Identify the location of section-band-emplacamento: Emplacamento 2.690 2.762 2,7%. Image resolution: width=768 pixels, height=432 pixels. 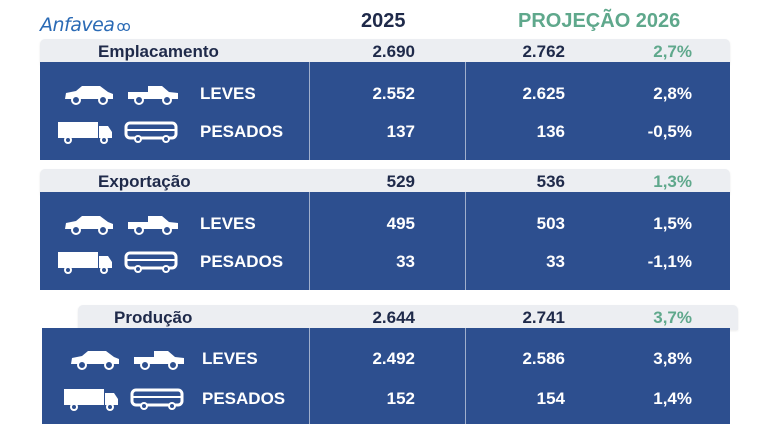
(385, 51).